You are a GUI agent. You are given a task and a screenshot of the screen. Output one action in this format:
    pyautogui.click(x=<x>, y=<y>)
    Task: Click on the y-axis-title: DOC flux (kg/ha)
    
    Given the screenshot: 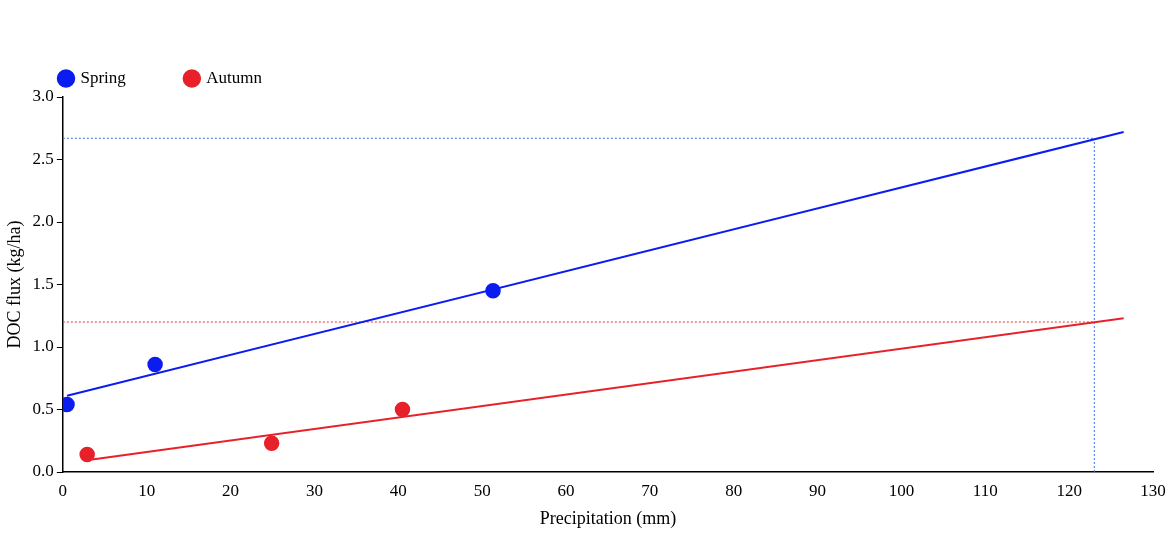 What is the action you would take?
    pyautogui.click(x=14, y=284)
    